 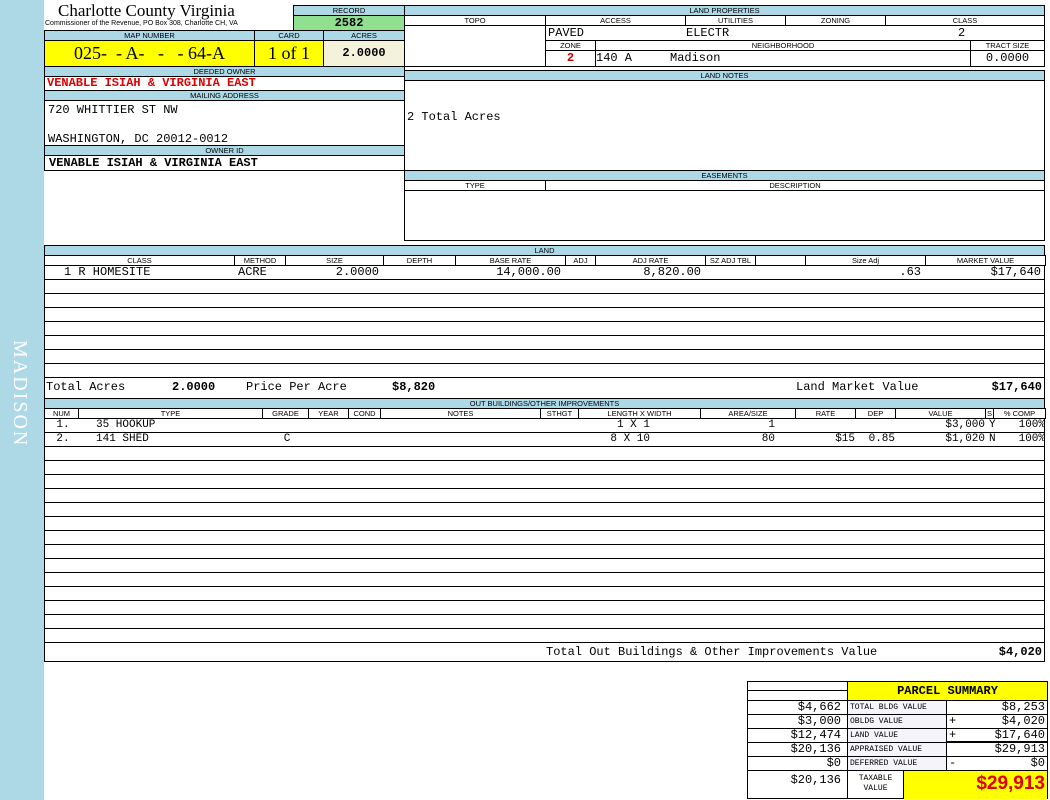 I want to click on outbuilding-cell: 141 SHED, so click(x=122, y=439).